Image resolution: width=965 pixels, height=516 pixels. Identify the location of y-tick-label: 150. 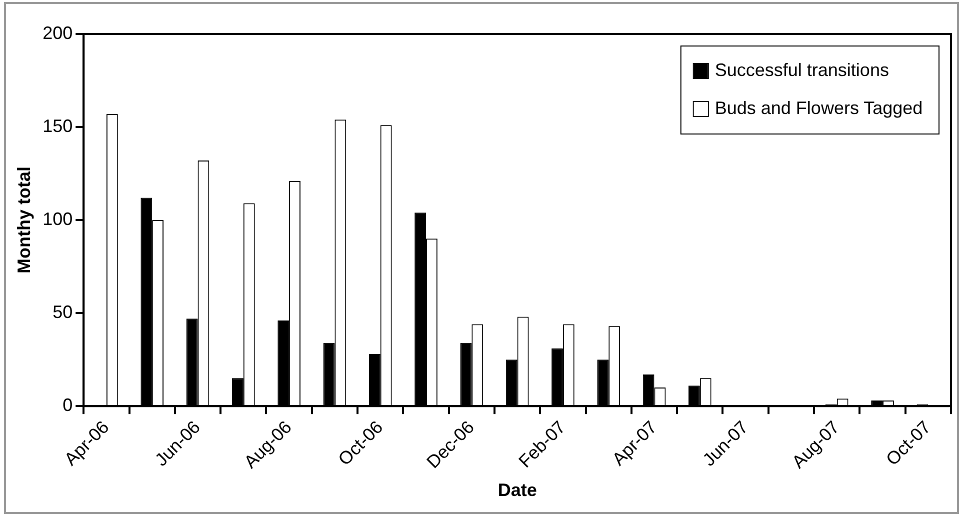
(57, 126).